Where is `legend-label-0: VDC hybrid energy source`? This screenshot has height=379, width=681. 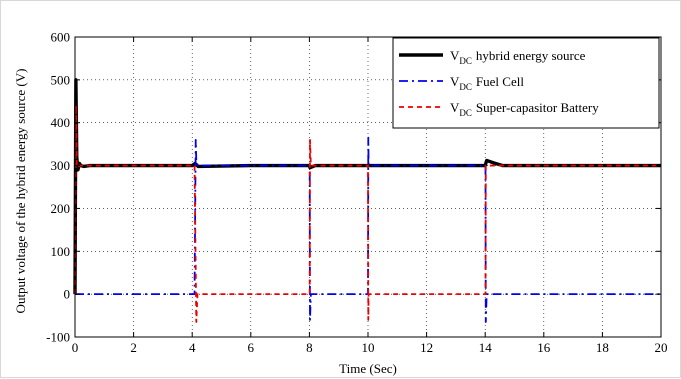
legend-label-0: VDC hybrid energy source is located at coordinates (518, 57).